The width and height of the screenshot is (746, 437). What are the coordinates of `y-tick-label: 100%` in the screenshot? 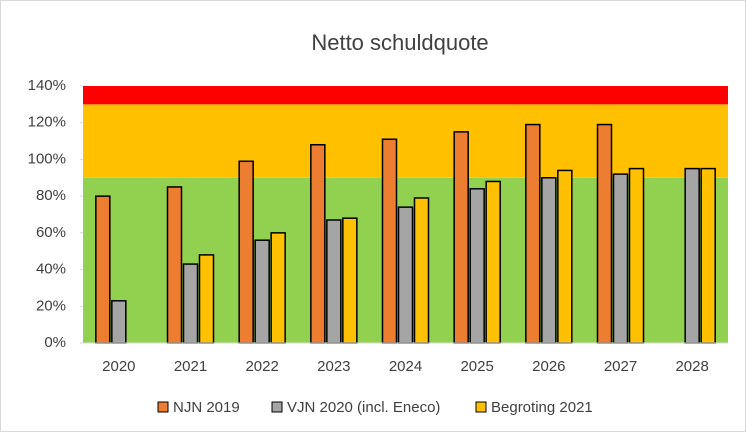 It's located at (47, 158).